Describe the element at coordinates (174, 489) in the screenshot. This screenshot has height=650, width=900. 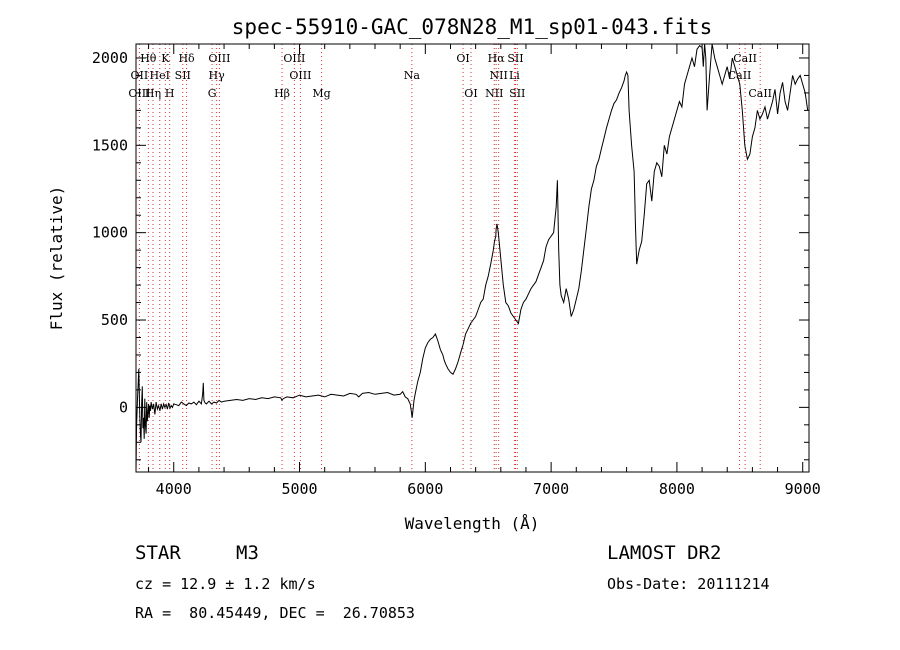
I see `x-tick-label: 4000` at that location.